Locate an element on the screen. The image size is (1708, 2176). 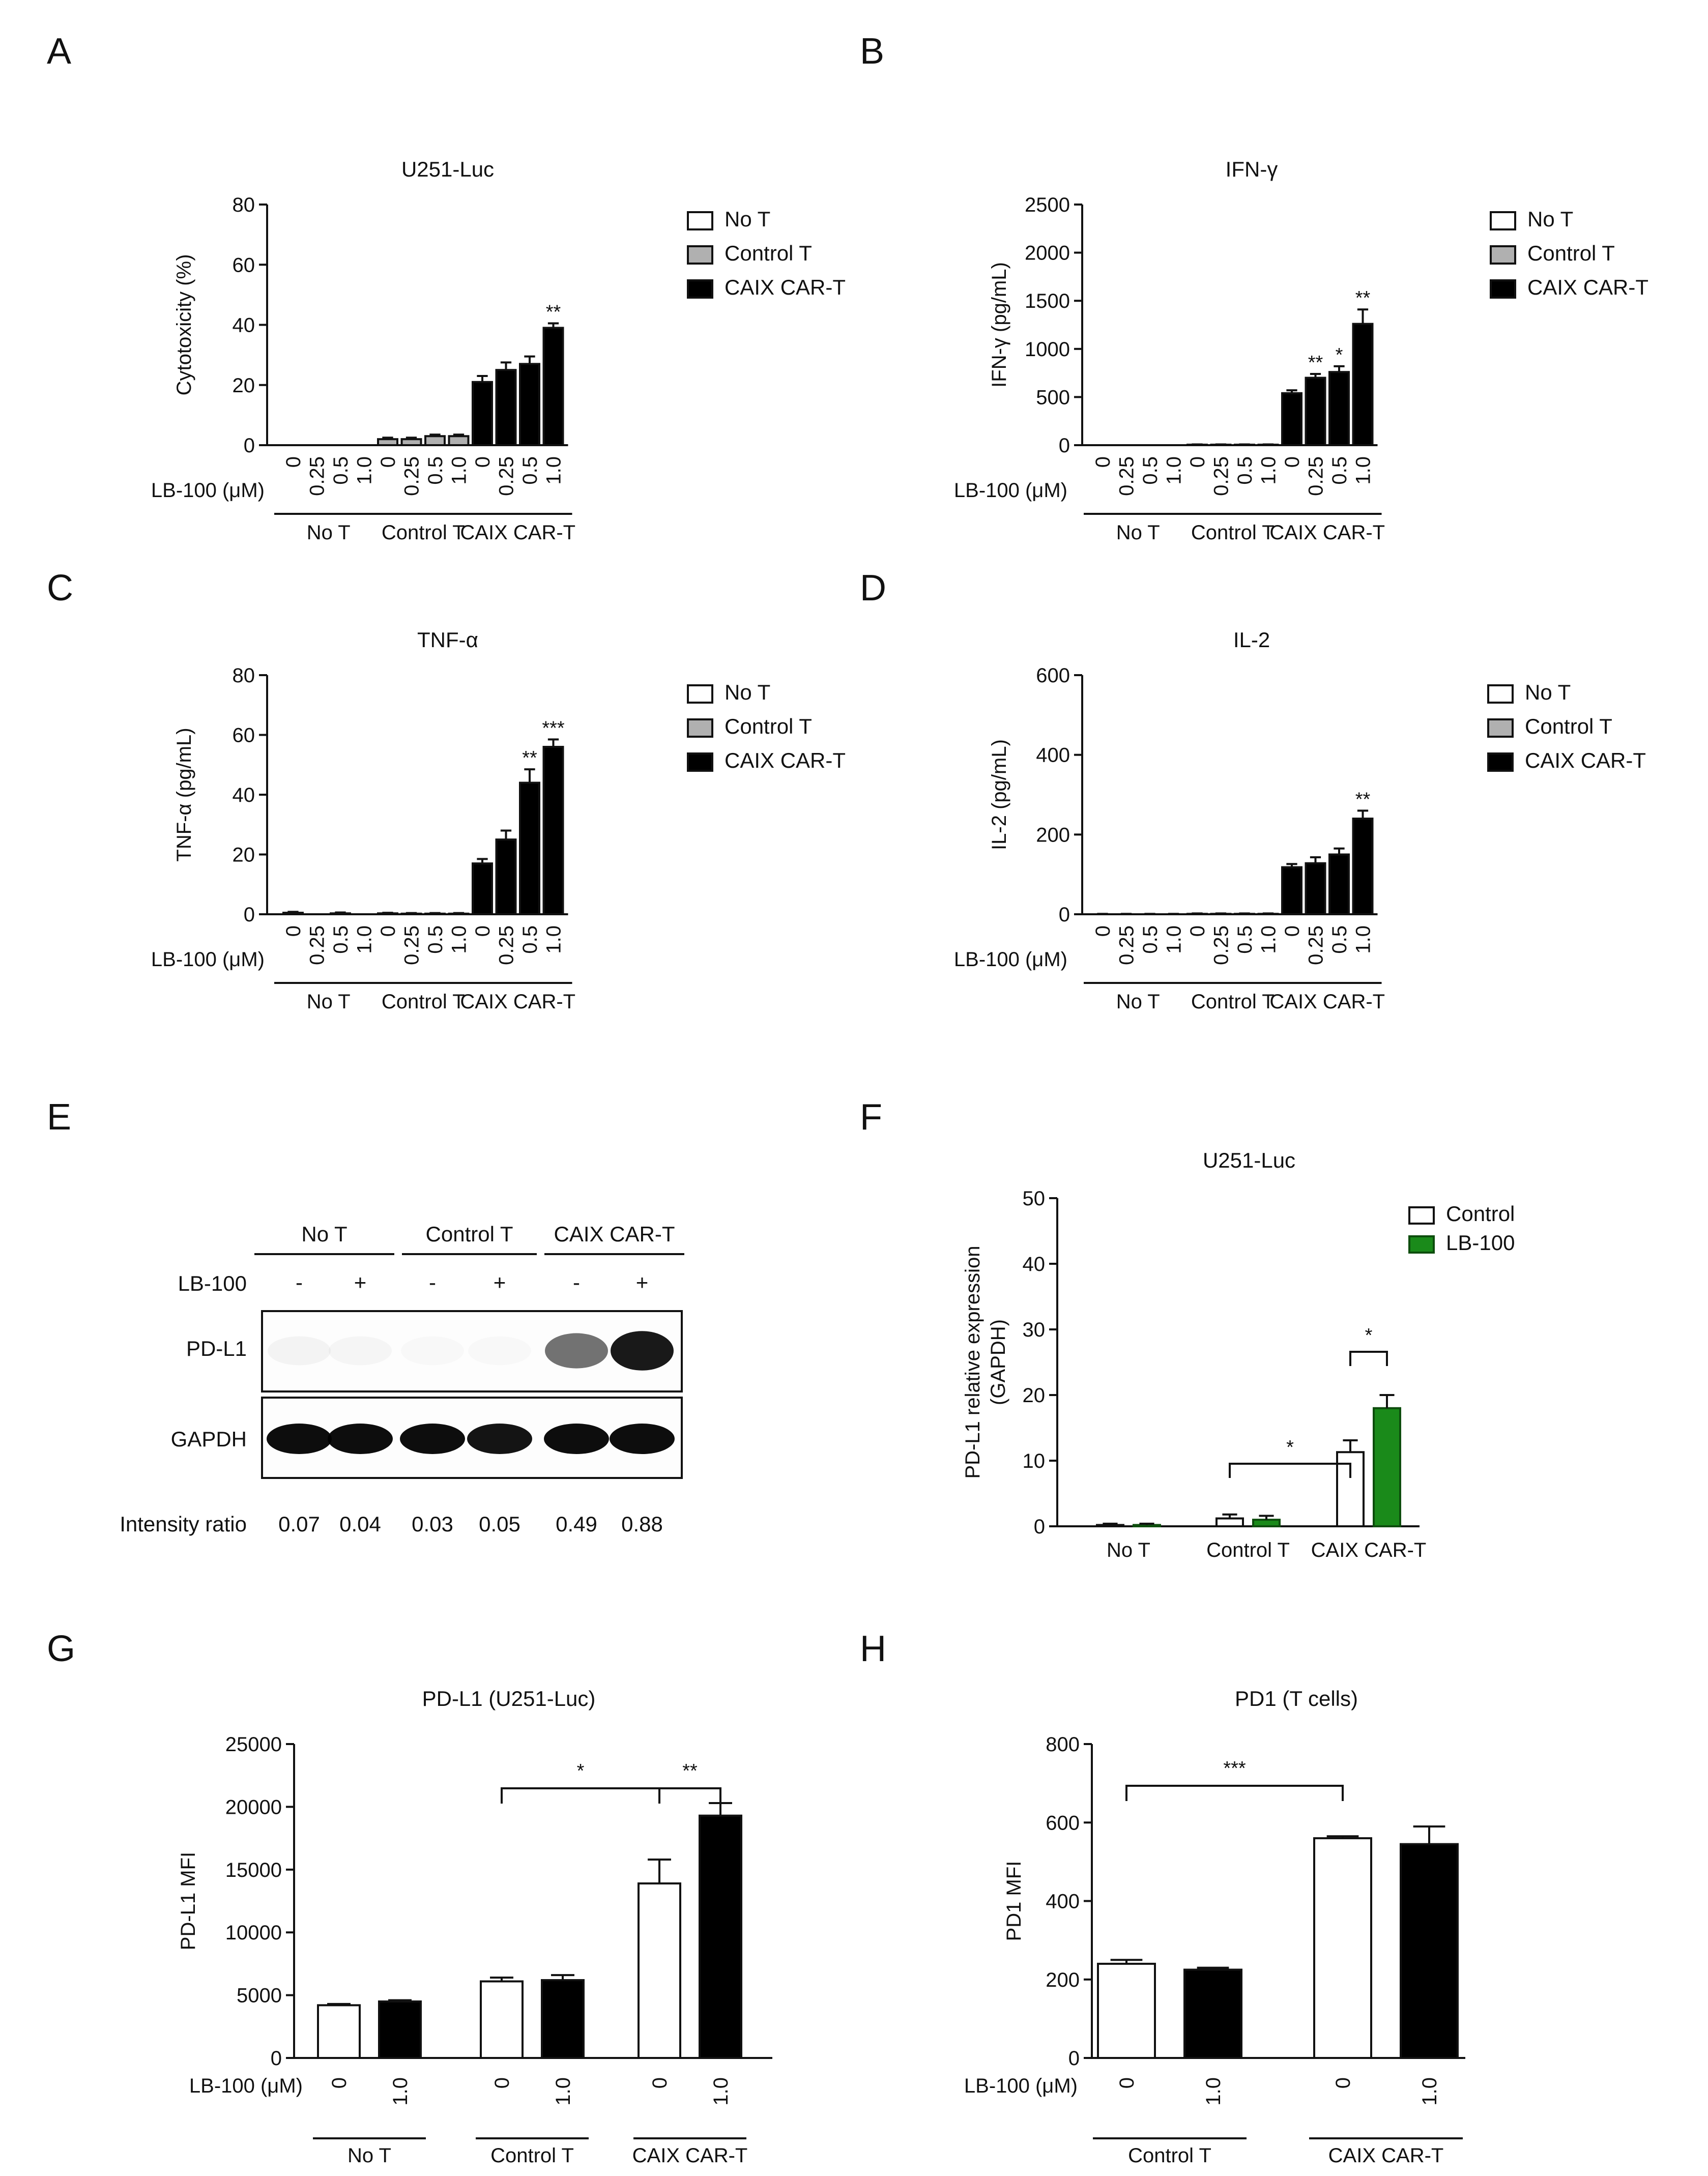
y-tick-label: 80 is located at coordinates (244, 205).